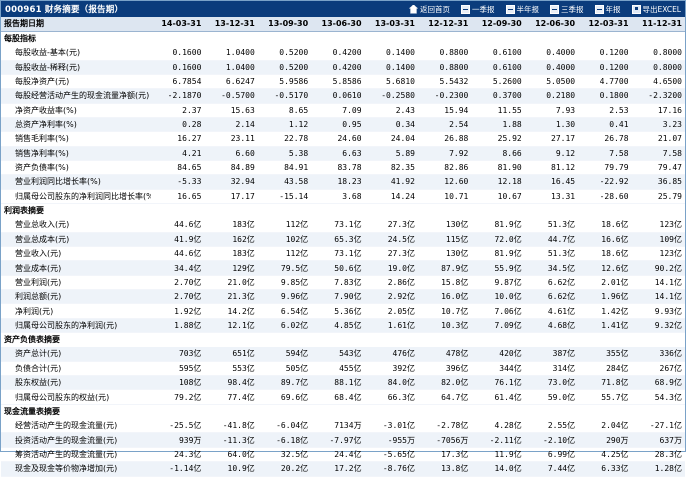 The height and width of the screenshot is (477, 686). Describe the element at coordinates (498, 297) in the screenshot. I see `cell-value: 10.0亿` at that location.